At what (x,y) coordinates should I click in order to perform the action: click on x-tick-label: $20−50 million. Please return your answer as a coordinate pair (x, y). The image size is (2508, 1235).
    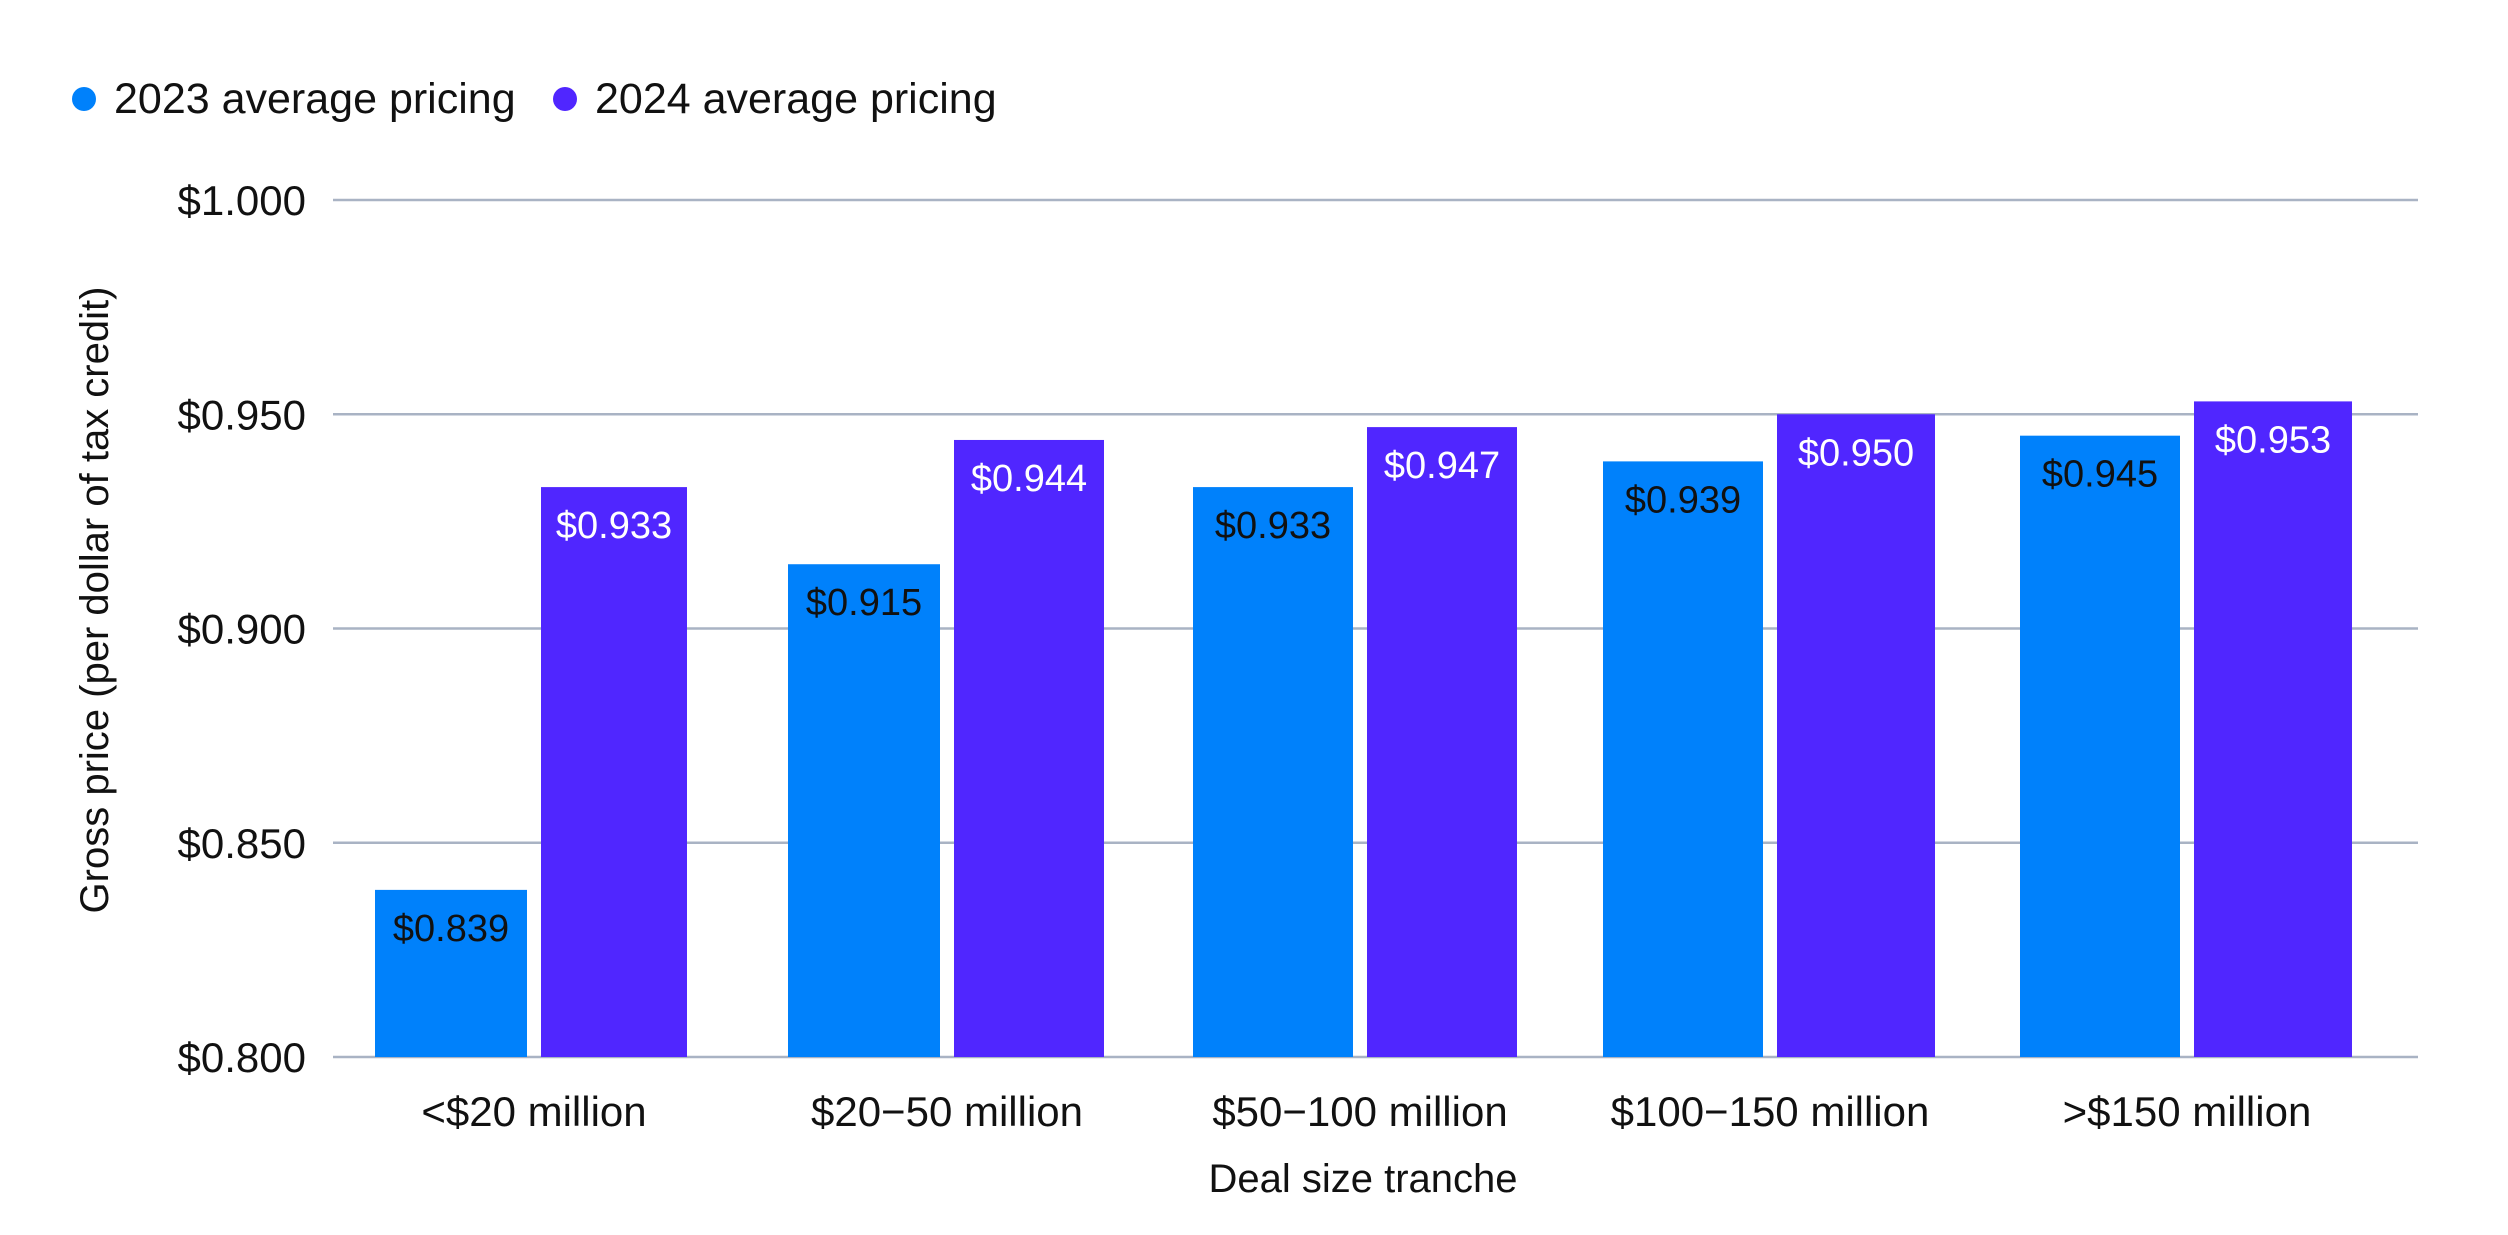
    Looking at the image, I should click on (947, 1111).